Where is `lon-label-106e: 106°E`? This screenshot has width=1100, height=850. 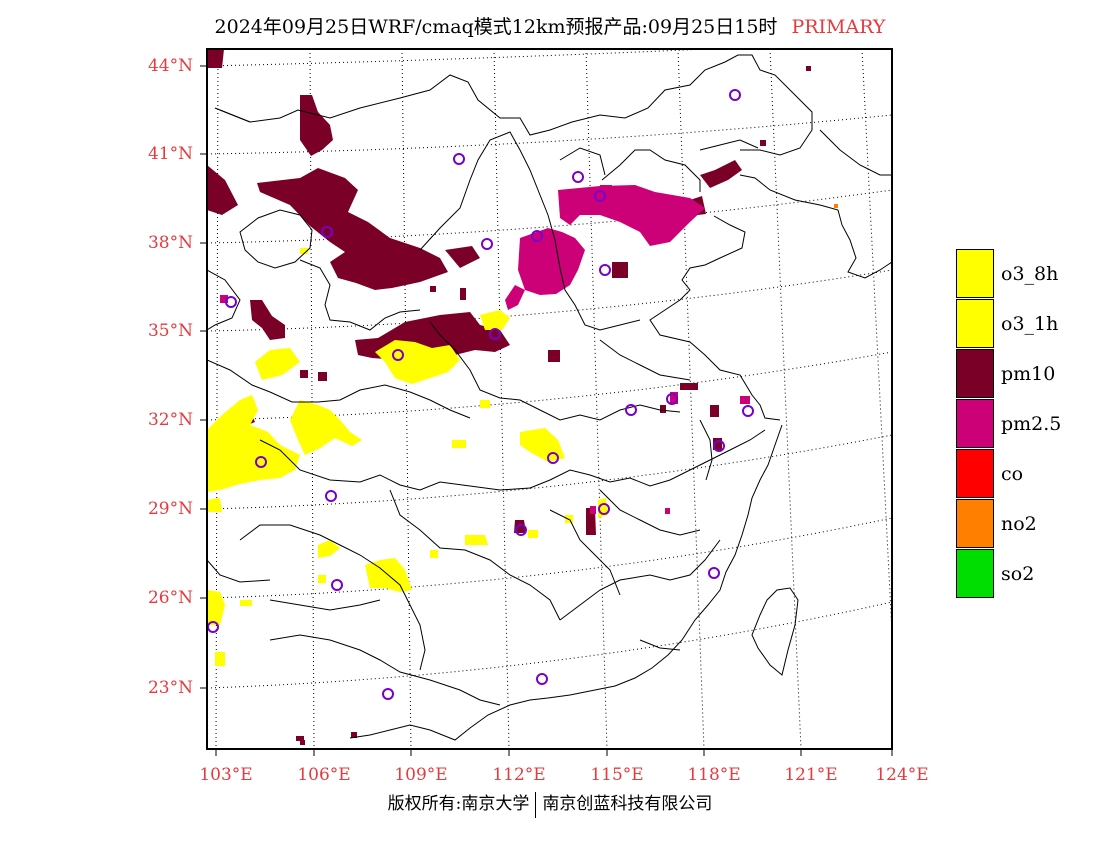 lon-label-106e: 106°E is located at coordinates (324, 775).